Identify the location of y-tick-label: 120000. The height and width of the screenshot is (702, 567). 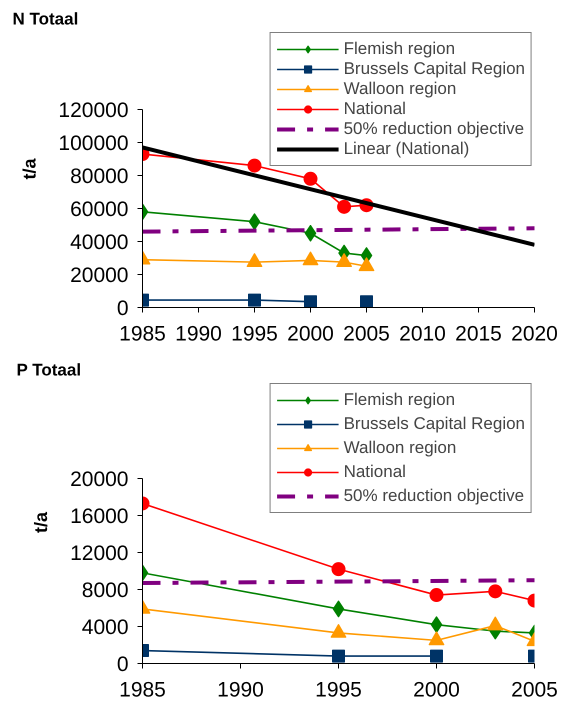
(93, 110).